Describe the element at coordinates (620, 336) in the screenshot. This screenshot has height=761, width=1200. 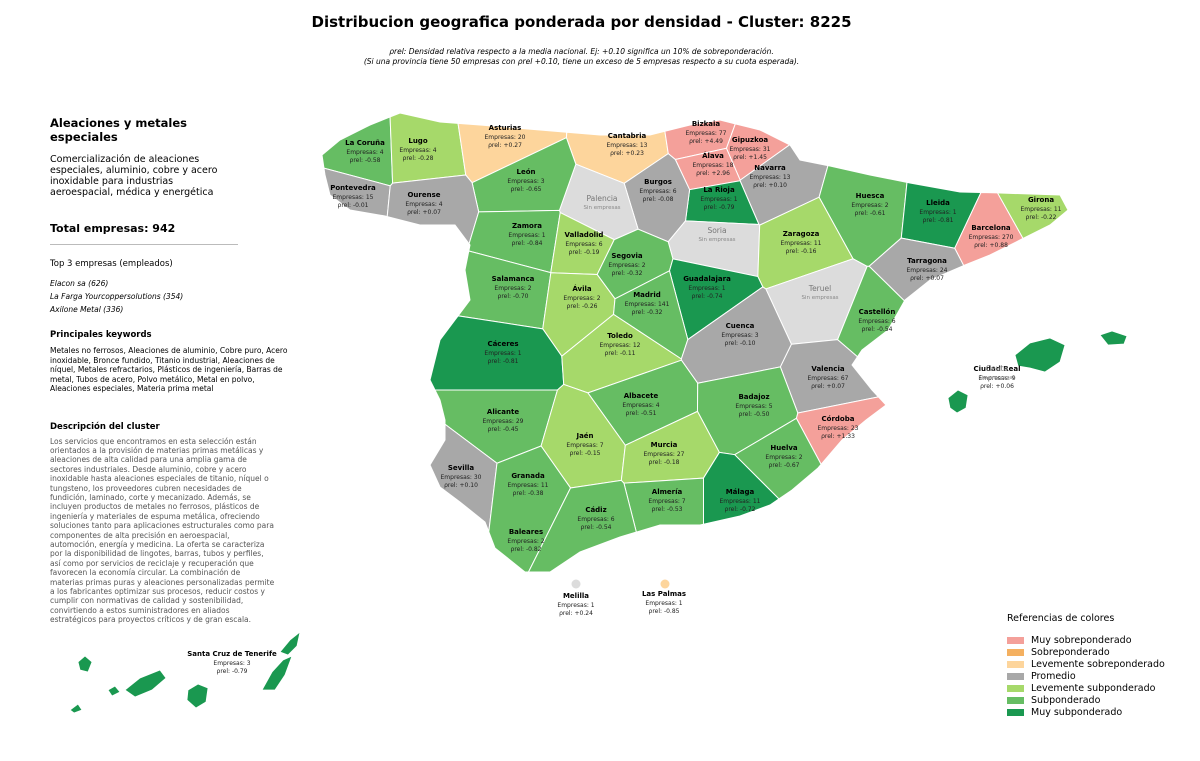
I see `province-name: Toledo` at that location.